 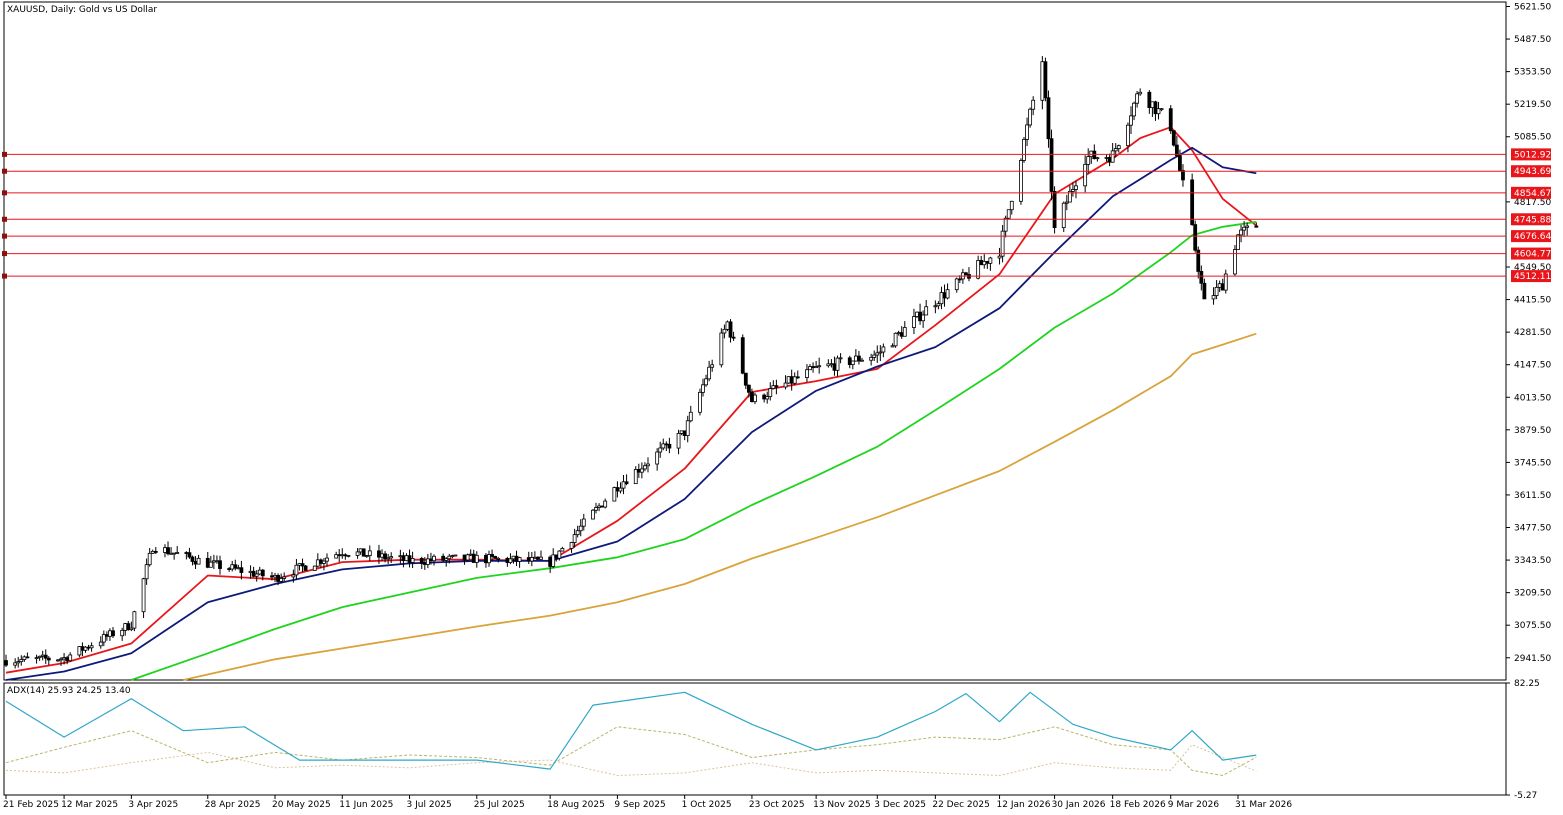 I want to click on date-tick-label: 9 Sep 2025, so click(x=639, y=805).